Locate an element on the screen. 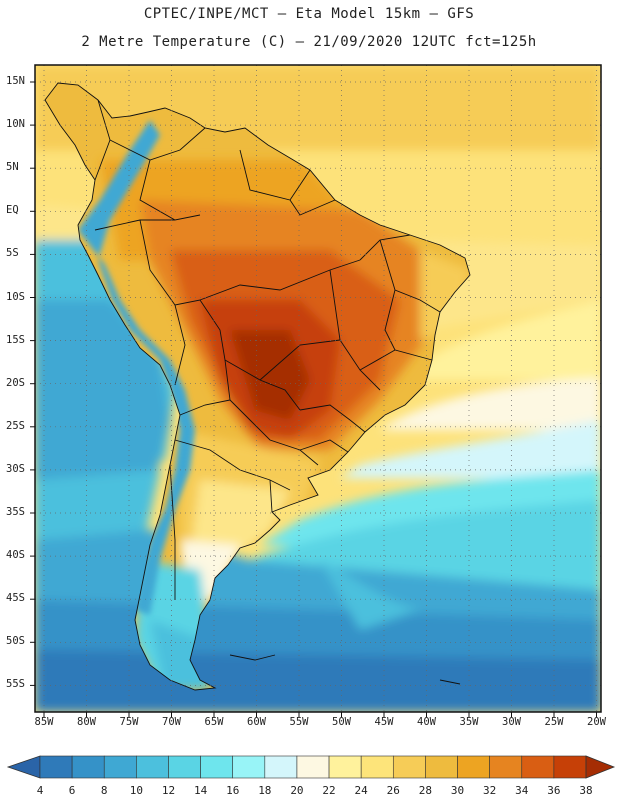  colorbar-tick-label: 18 is located at coordinates (265, 790).